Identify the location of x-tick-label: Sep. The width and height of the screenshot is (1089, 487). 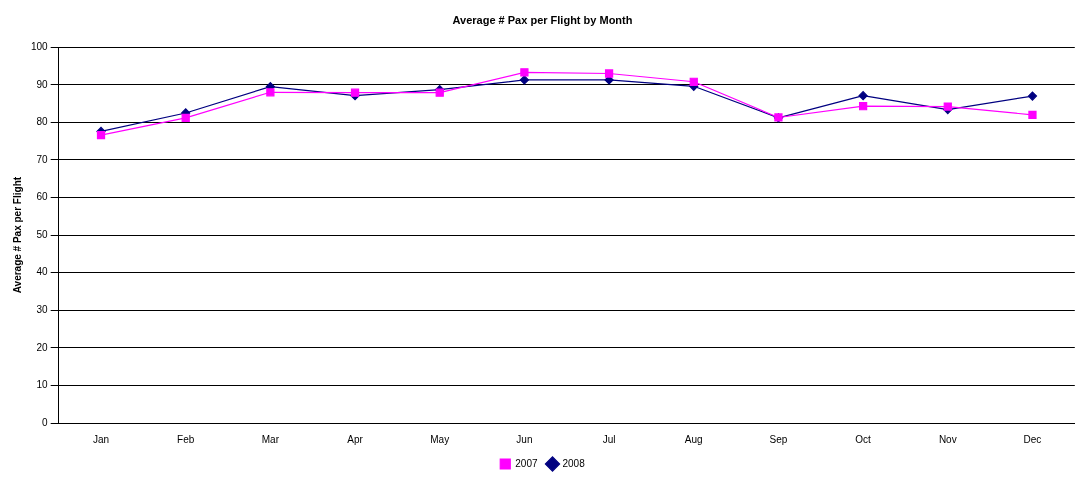
(778, 439).